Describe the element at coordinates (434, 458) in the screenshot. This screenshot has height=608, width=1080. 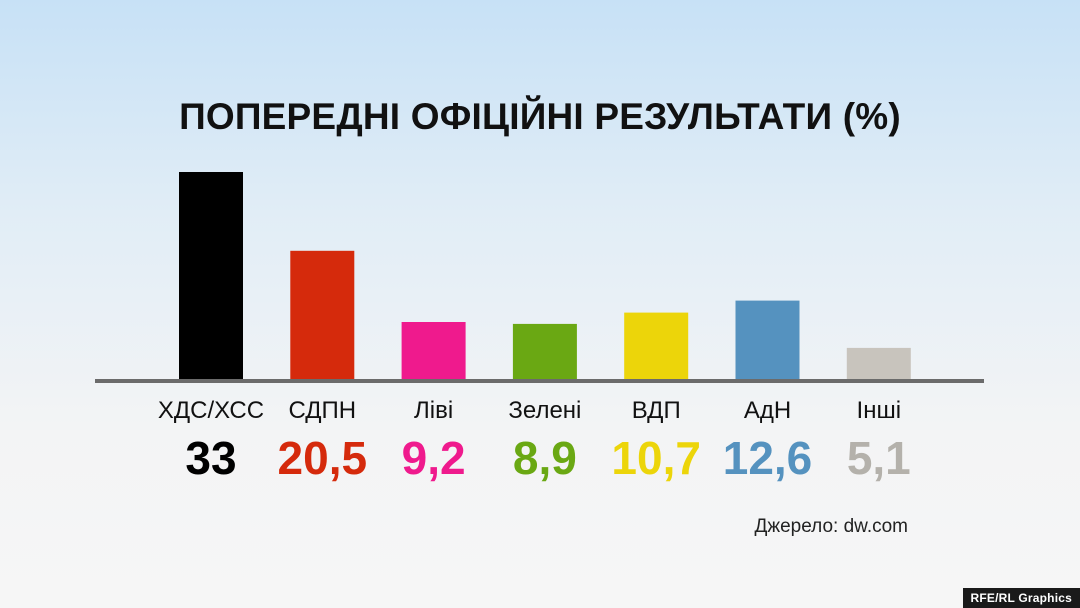
I see `value-label-2: 9,2` at that location.